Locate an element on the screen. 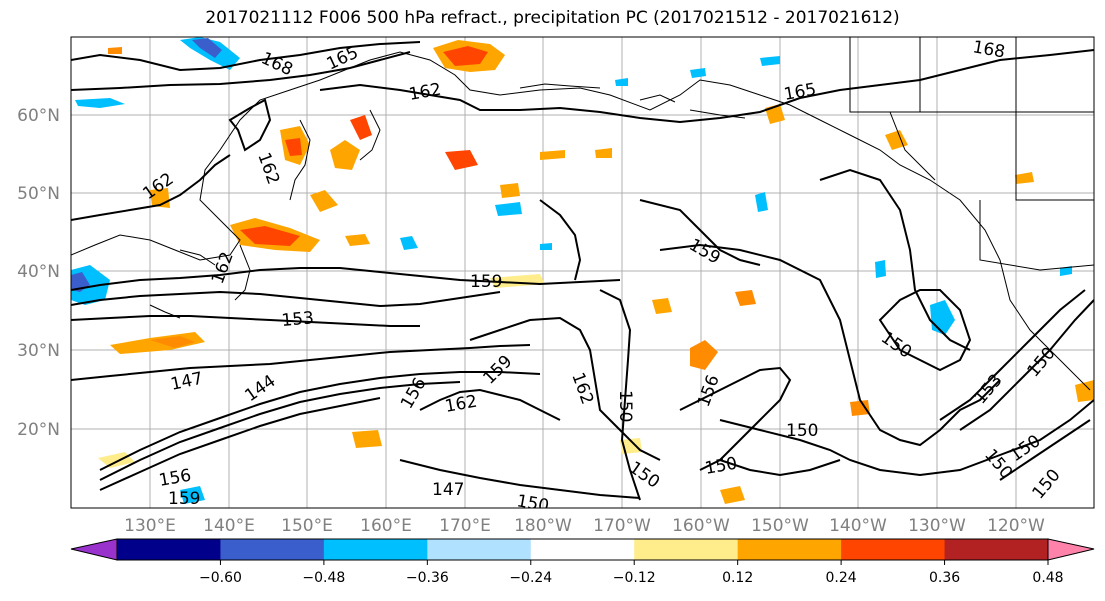  lon-label: 130°E is located at coordinates (150, 526).